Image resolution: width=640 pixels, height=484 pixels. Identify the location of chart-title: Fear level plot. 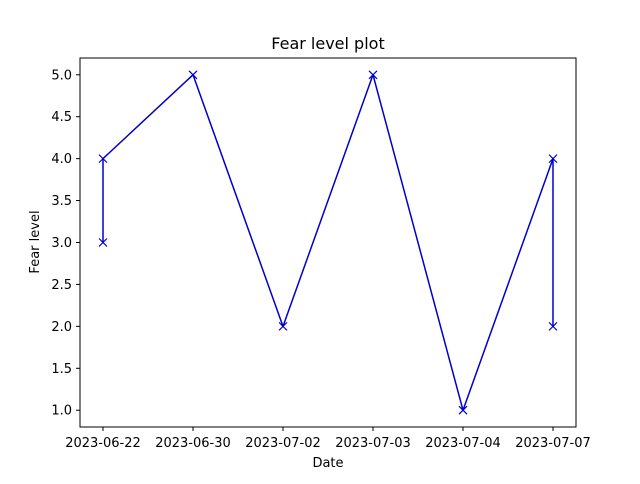
(327, 43).